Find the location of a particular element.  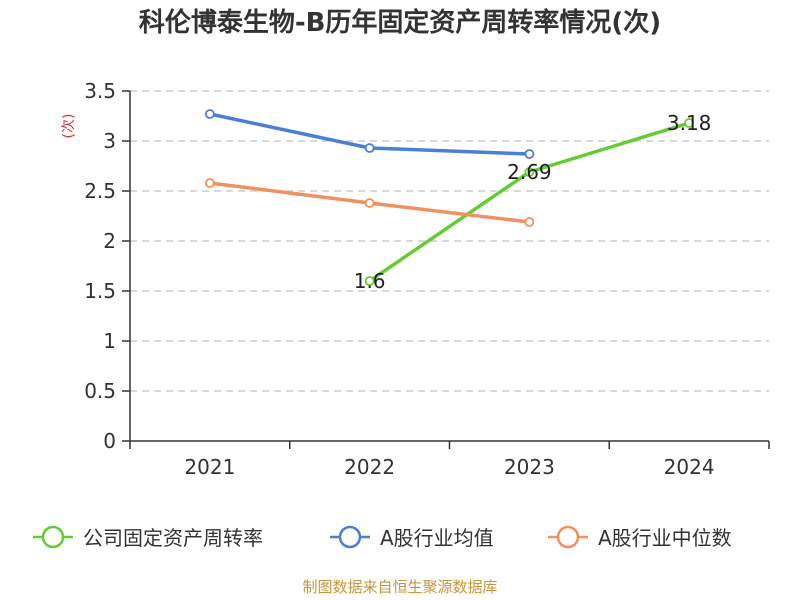

legend-label: A股行业中位数 is located at coordinates (665, 538).